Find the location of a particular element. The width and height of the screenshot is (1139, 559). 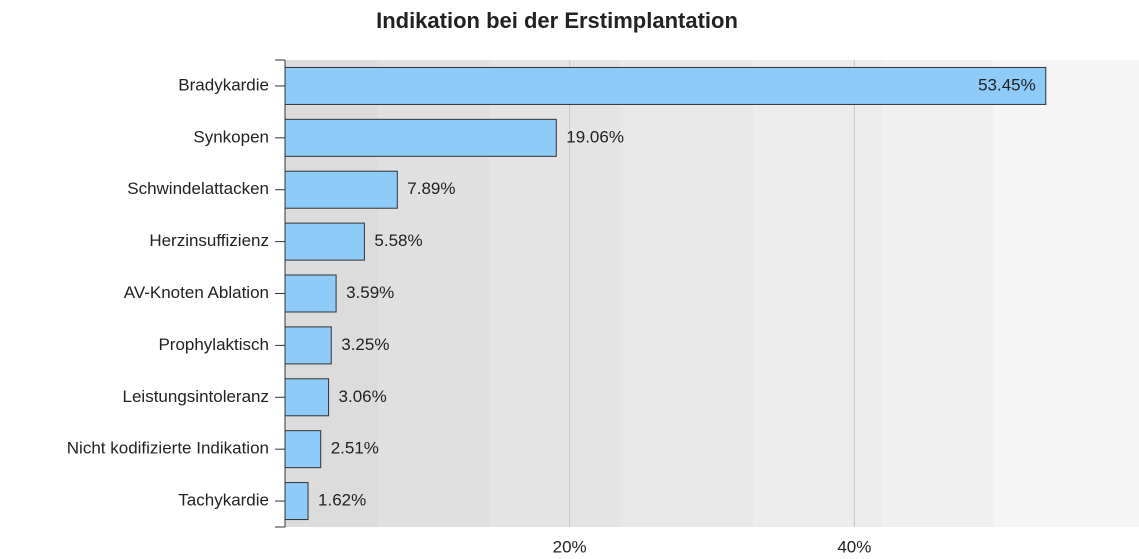

y-tick-label: Synkopen is located at coordinates (231, 136).